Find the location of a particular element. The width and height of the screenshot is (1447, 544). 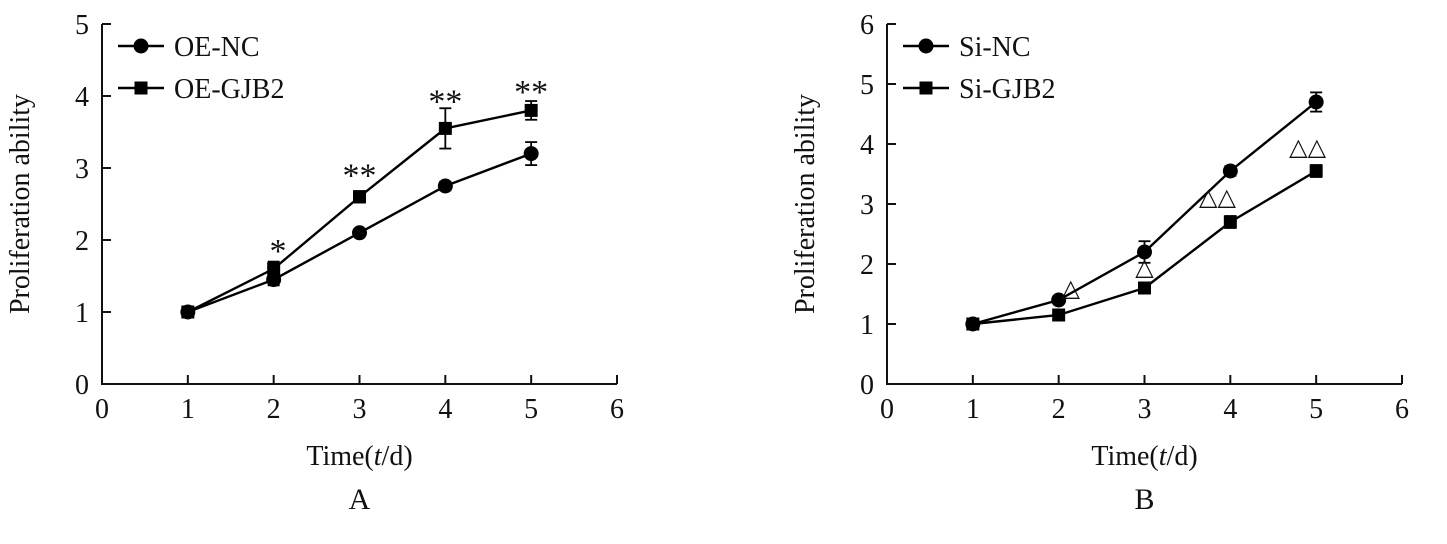

series-line-OE-GJB2 is located at coordinates (359, 211).